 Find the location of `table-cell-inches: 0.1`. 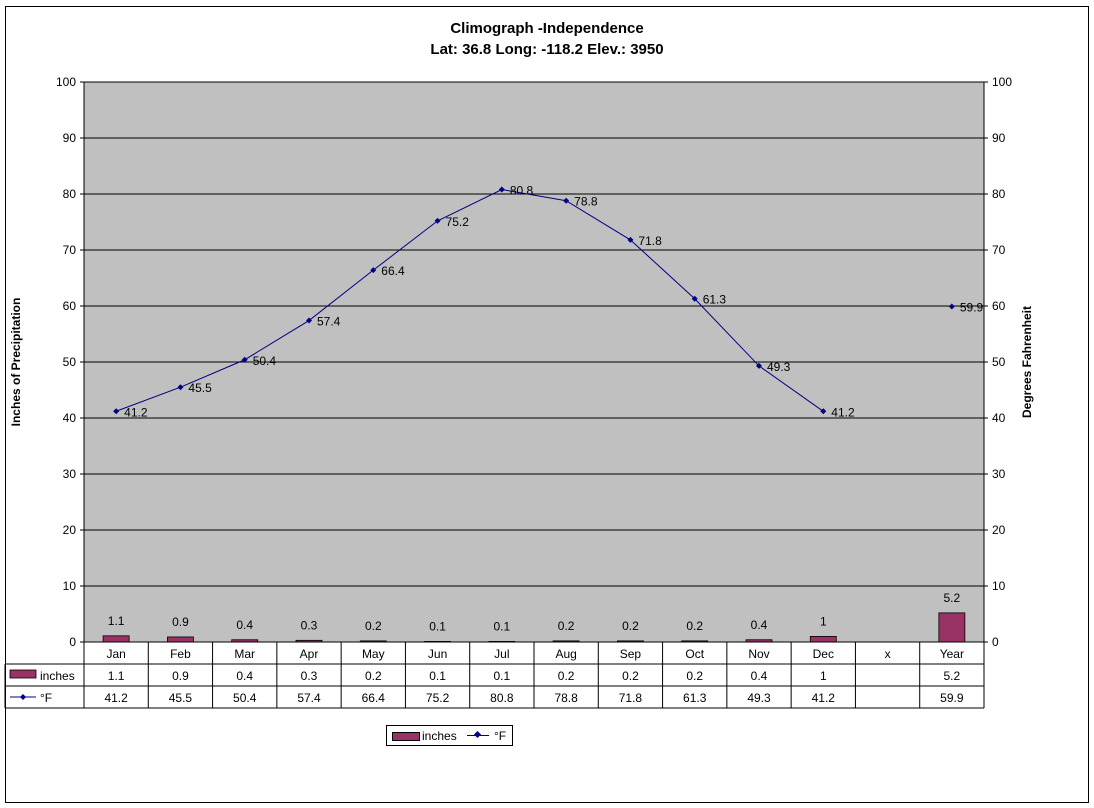

table-cell-inches: 0.1 is located at coordinates (502, 676).